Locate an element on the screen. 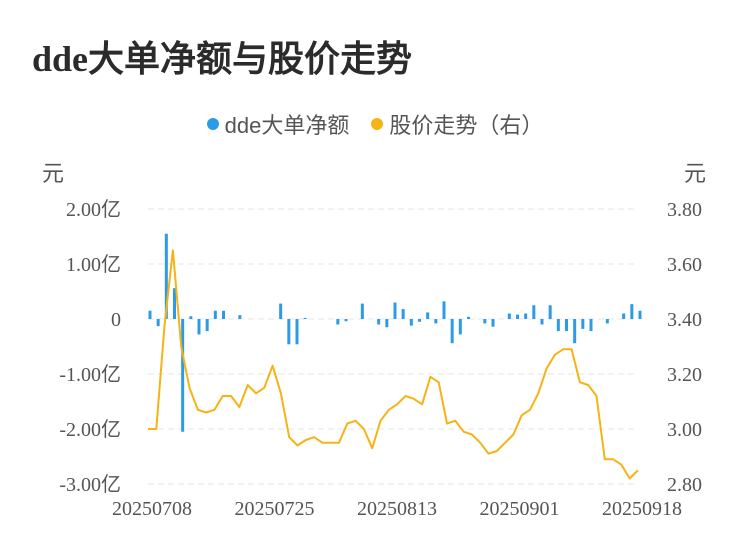 Image resolution: width=750 pixels, height=558 pixels. legend-item-line: 股价走势（右） is located at coordinates (457, 124).